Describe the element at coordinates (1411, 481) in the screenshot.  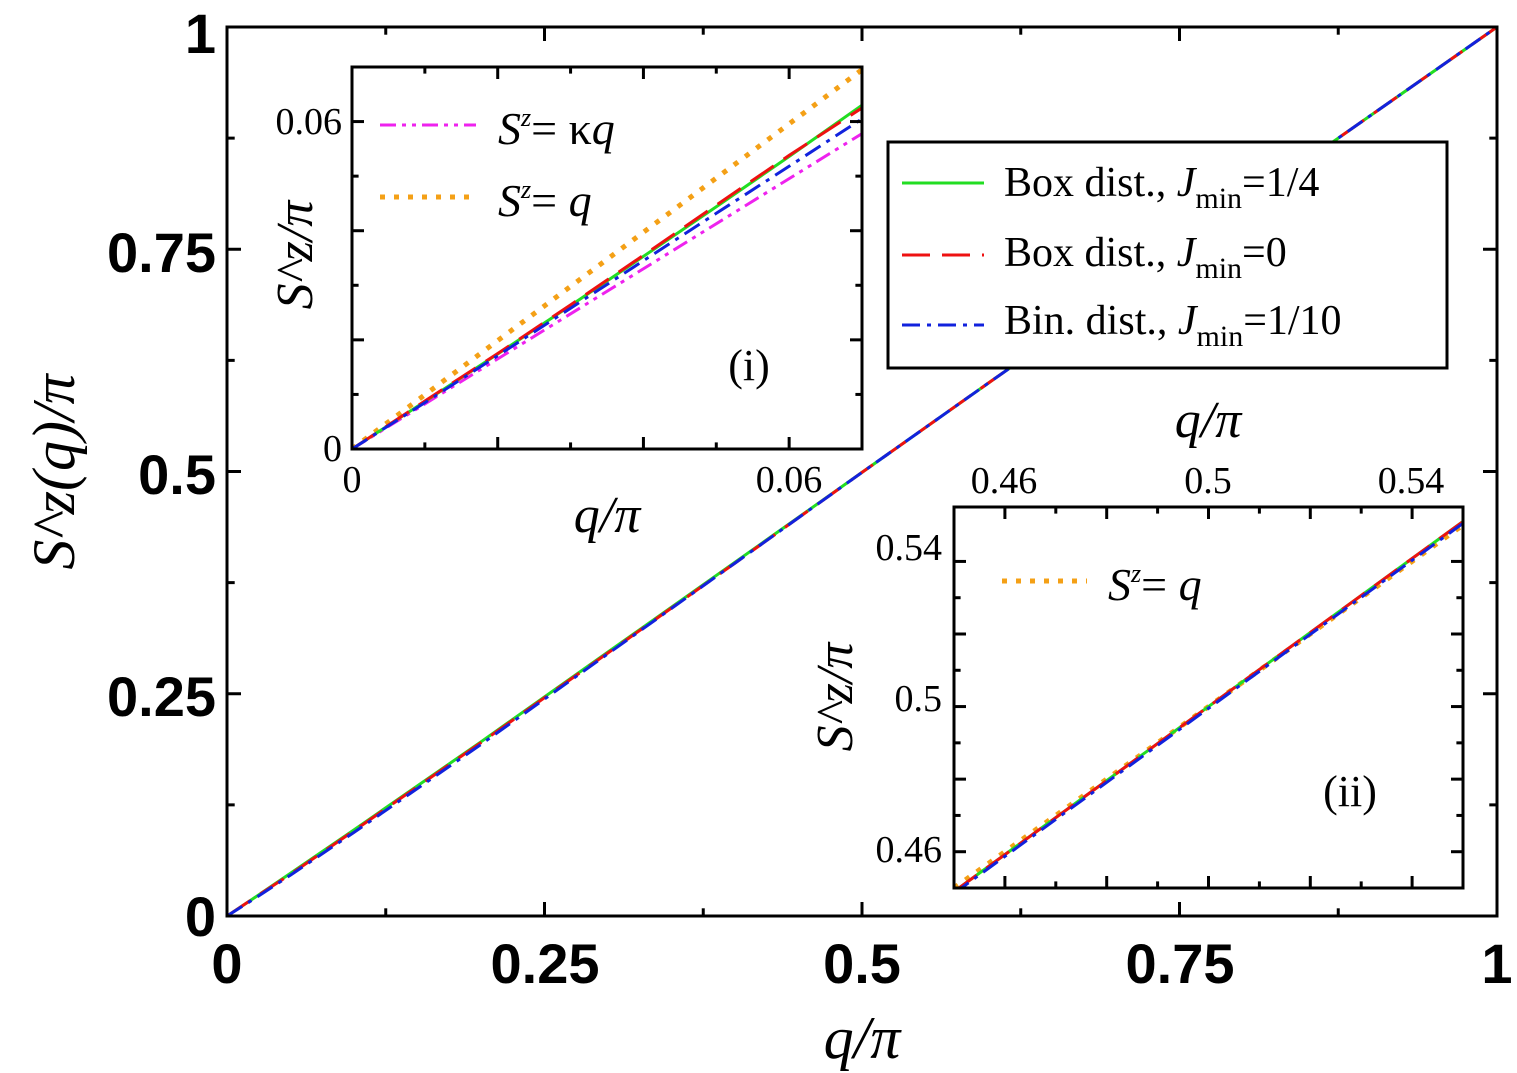
I see `inset-ii-xtick-label: 0.54` at that location.